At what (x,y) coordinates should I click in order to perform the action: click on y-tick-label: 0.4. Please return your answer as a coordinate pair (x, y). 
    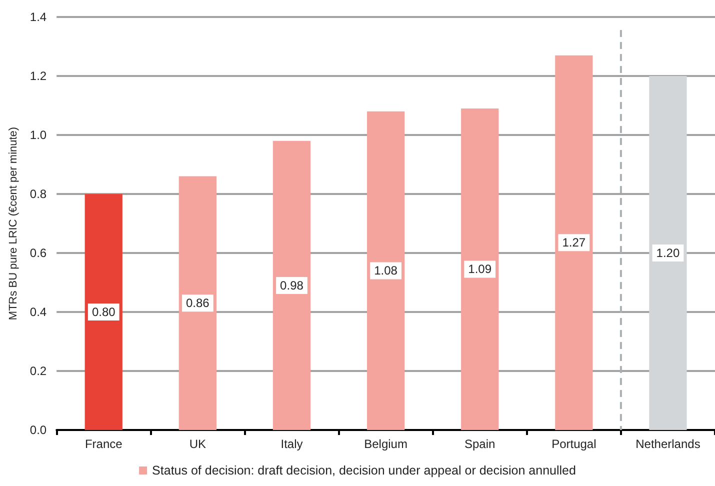
    Looking at the image, I should click on (38, 312).